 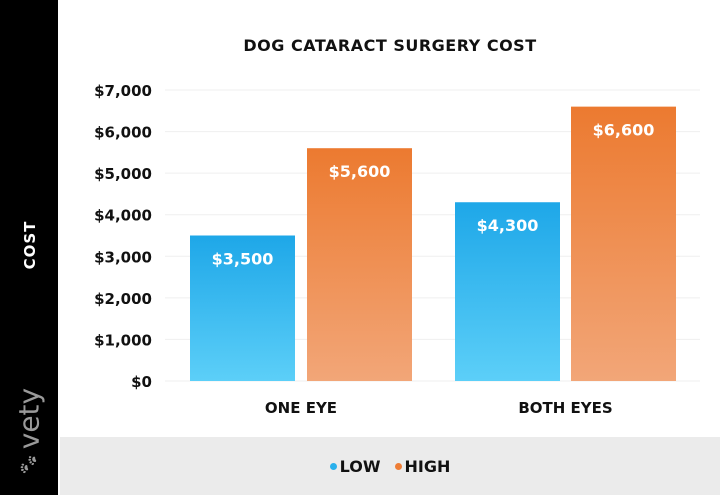 I want to click on legend-swatch-high, so click(x=398, y=466).